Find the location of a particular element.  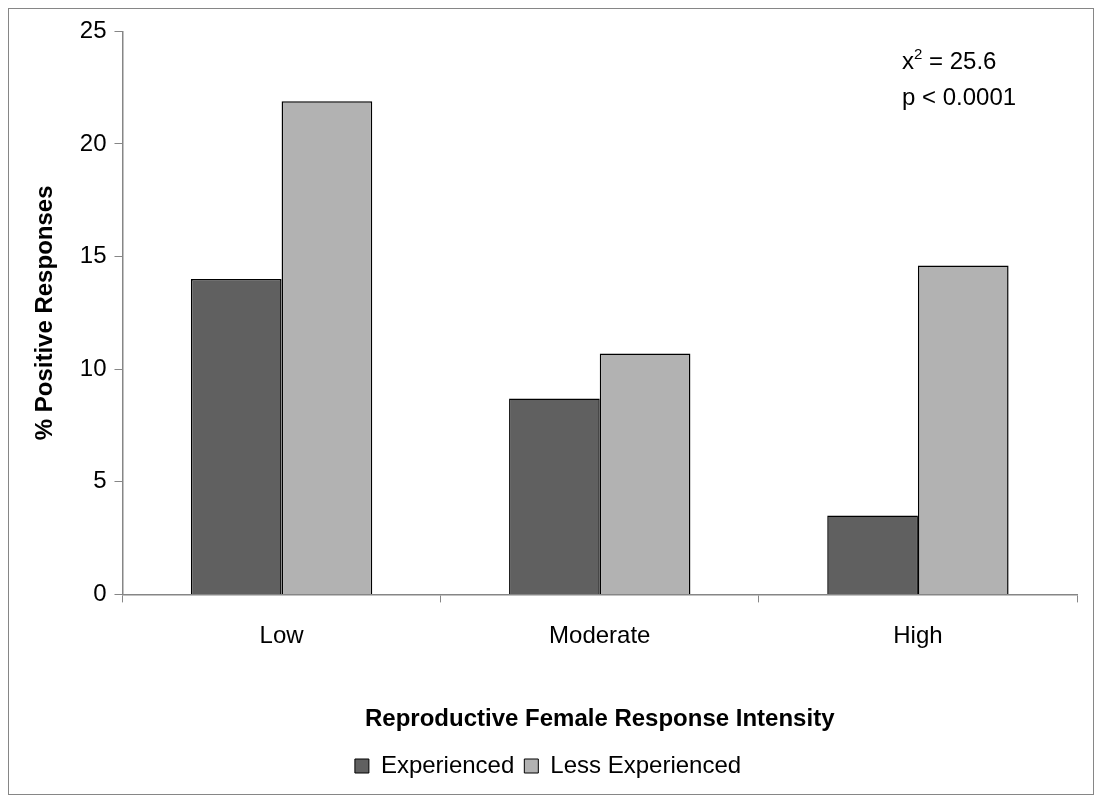

x-tick-label: High is located at coordinates (918, 635).